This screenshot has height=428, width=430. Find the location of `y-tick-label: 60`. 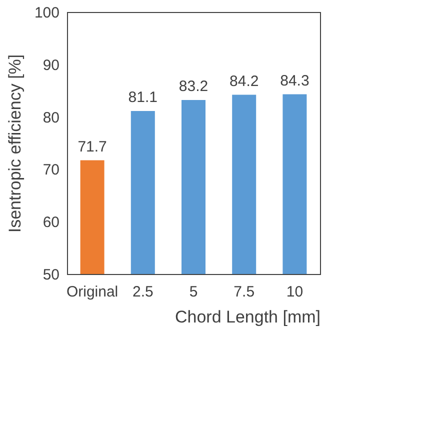

y-tick-label: 60 is located at coordinates (51, 223).